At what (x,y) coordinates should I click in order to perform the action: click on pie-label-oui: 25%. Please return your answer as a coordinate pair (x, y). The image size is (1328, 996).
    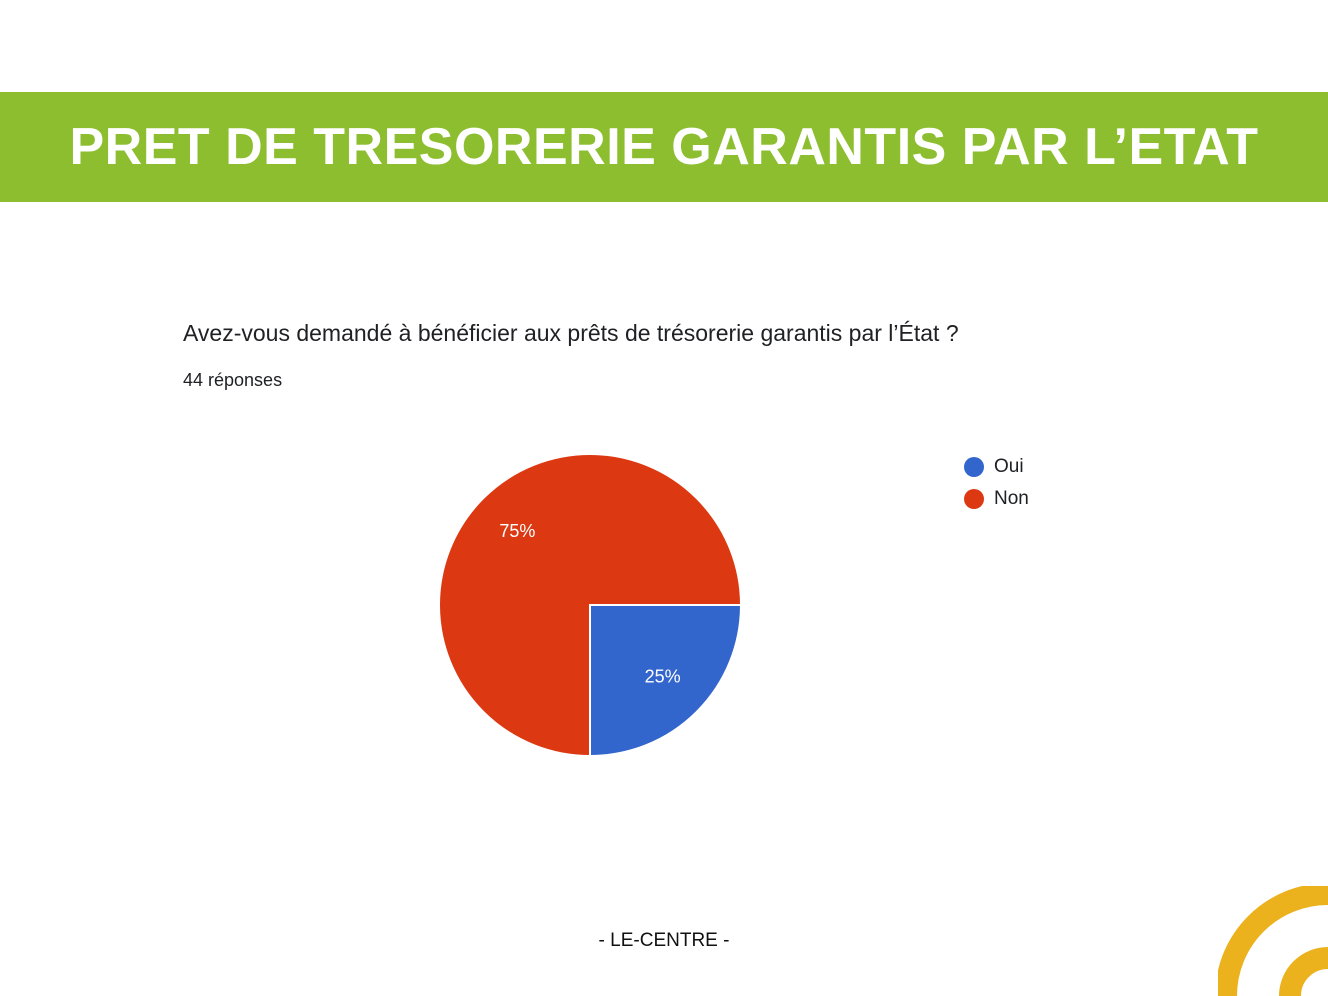
    Looking at the image, I should click on (663, 676).